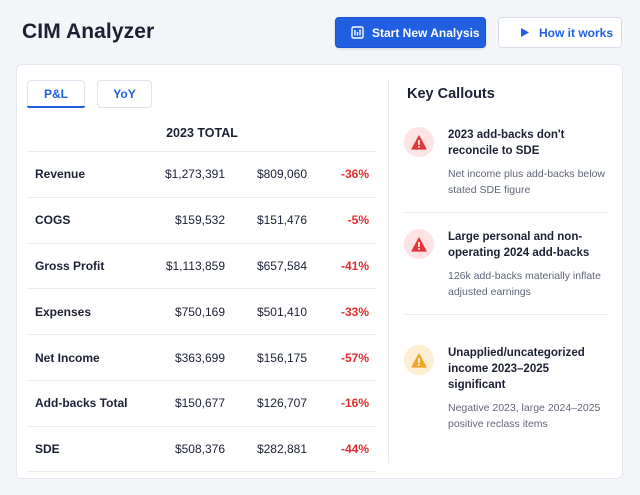 The width and height of the screenshot is (640, 495). What do you see at coordinates (281, 265) in the screenshot?
I see `row-value-compare: $657,584` at bounding box center [281, 265].